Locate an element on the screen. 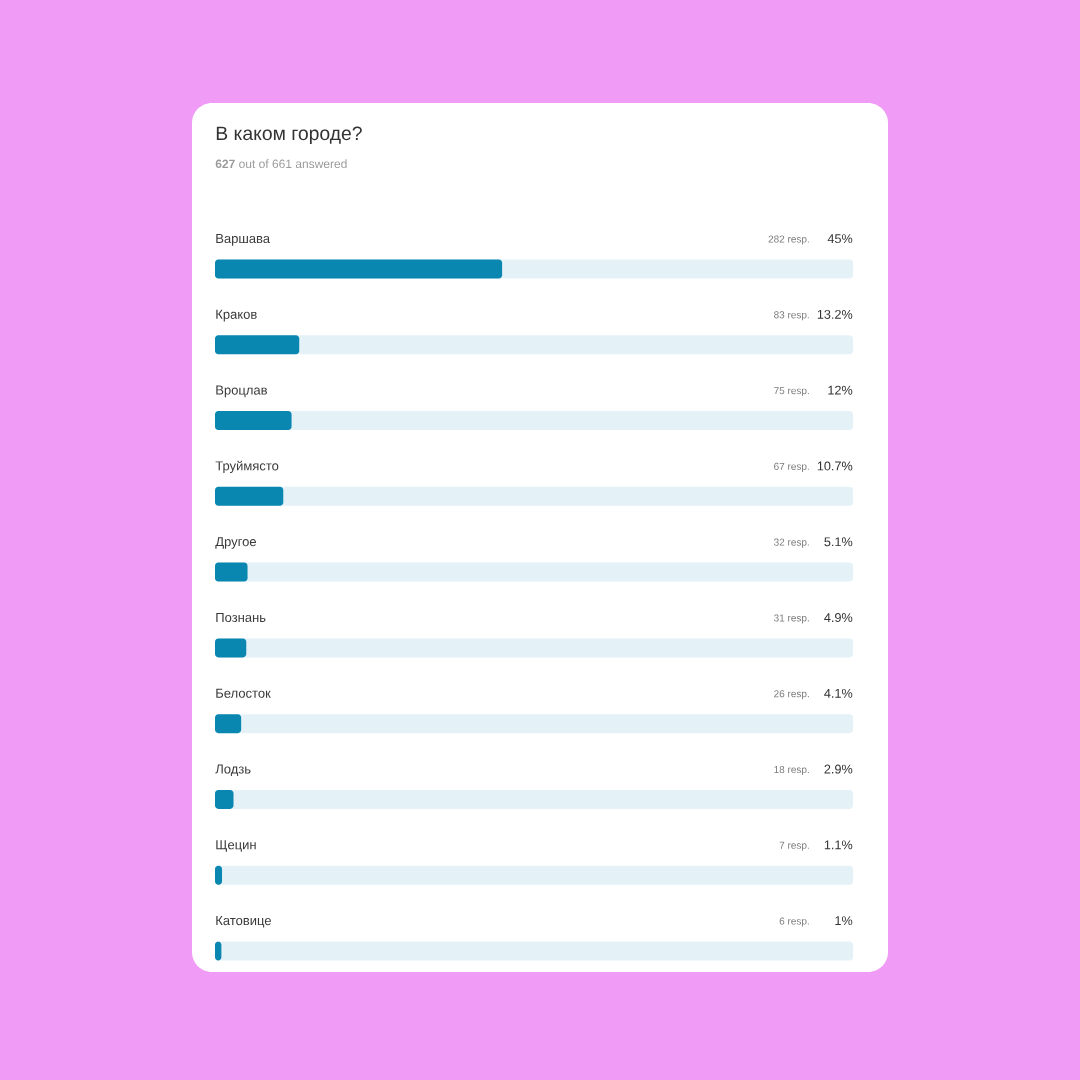  y-tick-label: Познань is located at coordinates (241, 617).